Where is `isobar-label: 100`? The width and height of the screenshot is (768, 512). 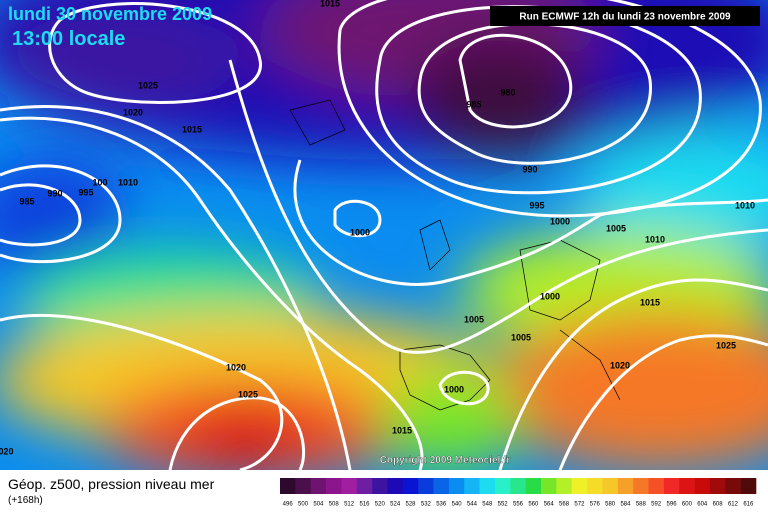 isobar-label: 100 is located at coordinates (99, 182).